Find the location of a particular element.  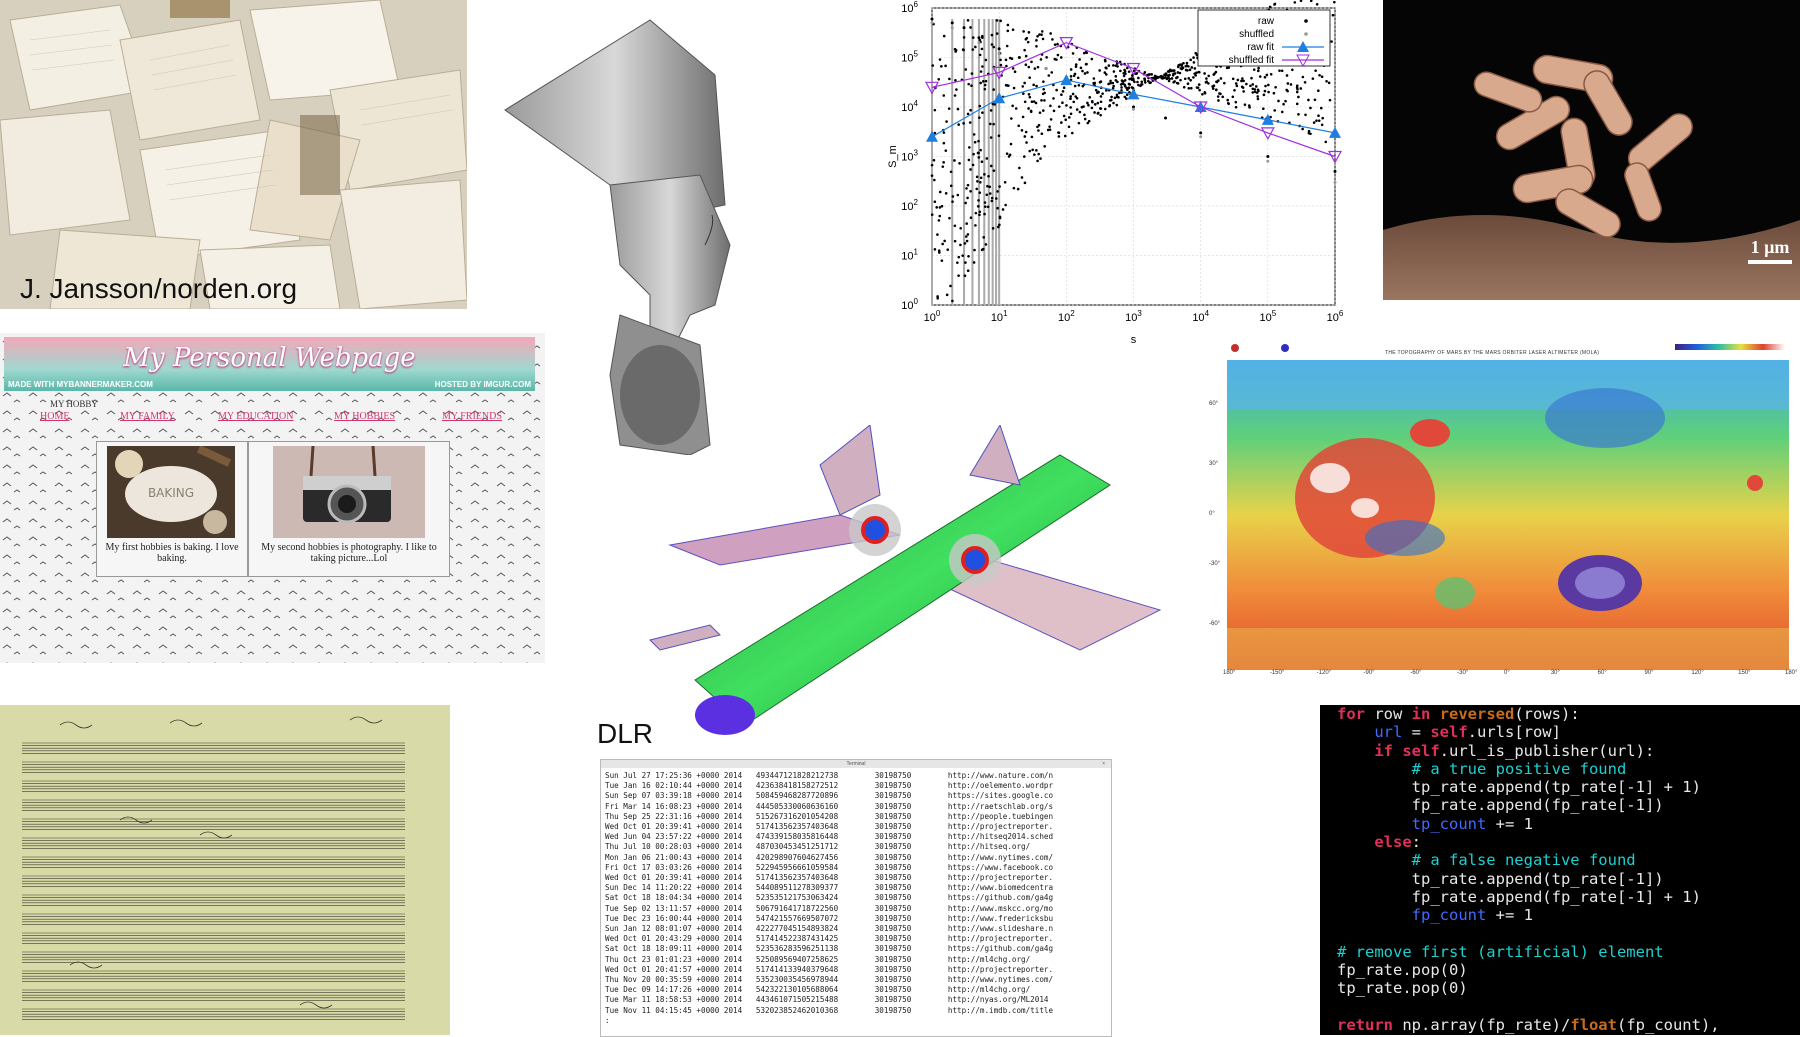

legend-label: shuffled fit is located at coordinates (1252, 60).